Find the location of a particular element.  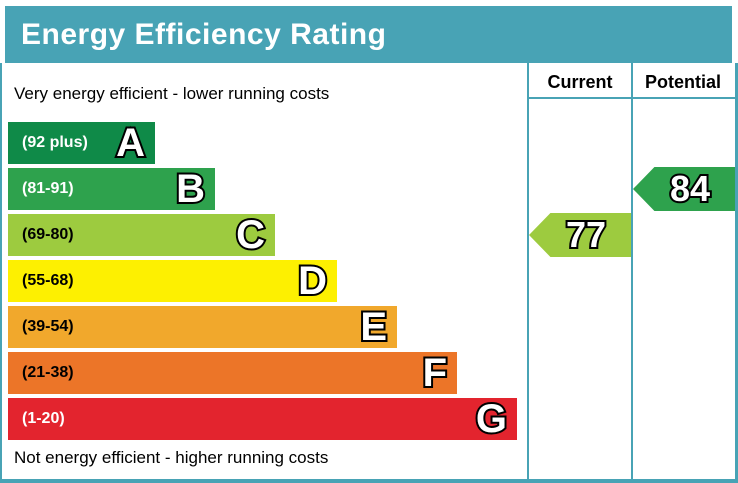

band-range-label: (1-20) is located at coordinates (43, 418).